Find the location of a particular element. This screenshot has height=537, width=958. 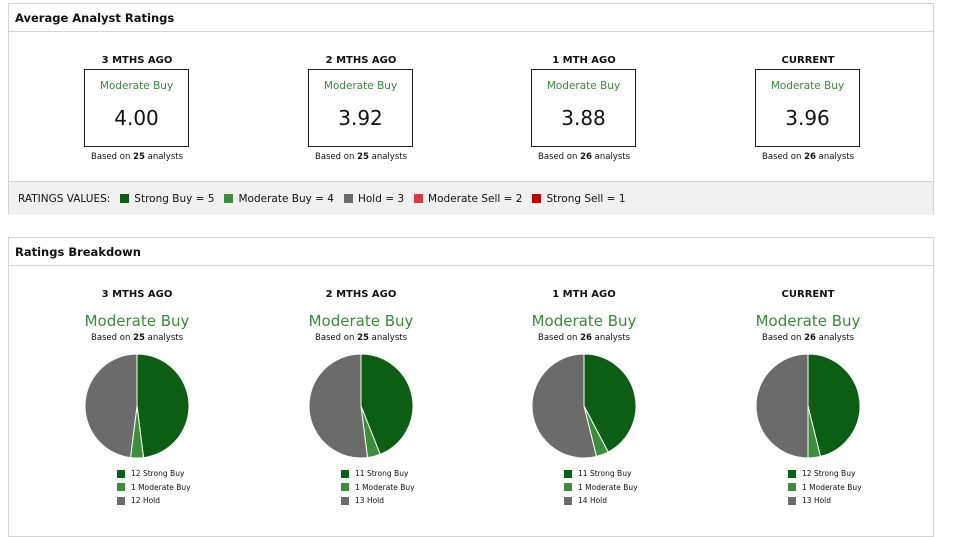

legend-title: RATINGS VALUES: is located at coordinates (64, 198).